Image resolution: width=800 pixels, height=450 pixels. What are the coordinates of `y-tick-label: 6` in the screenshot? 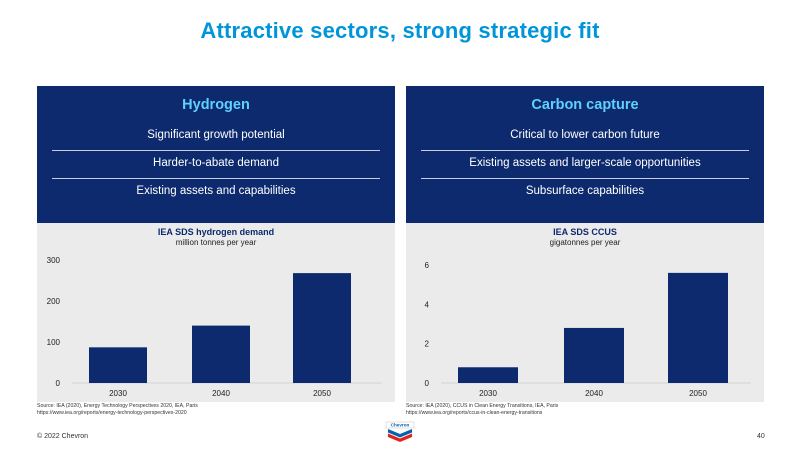 It's located at (427, 265).